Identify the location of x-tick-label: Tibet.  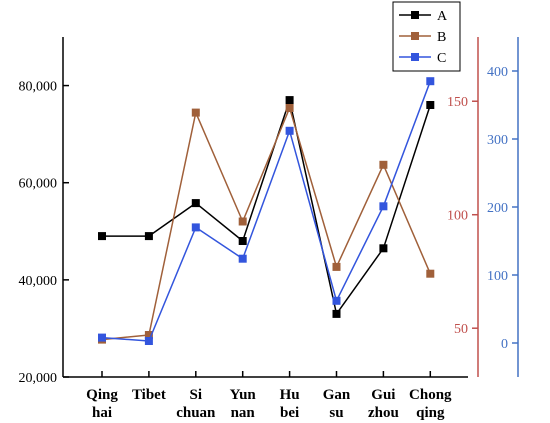
(149, 395).